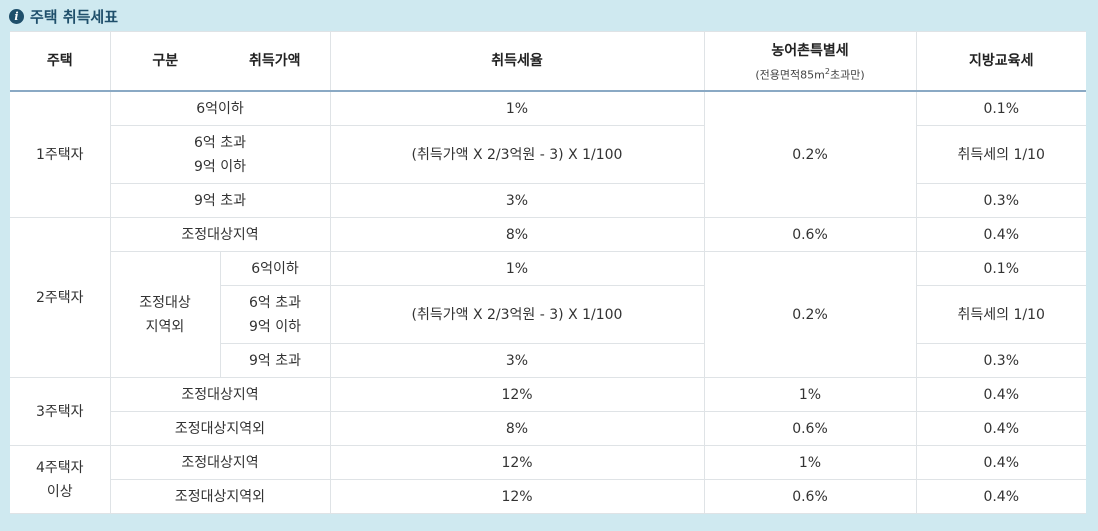  I want to click on table-row: 3주택자 조정대상지역 12% 1% 0.4%, so click(548, 411).